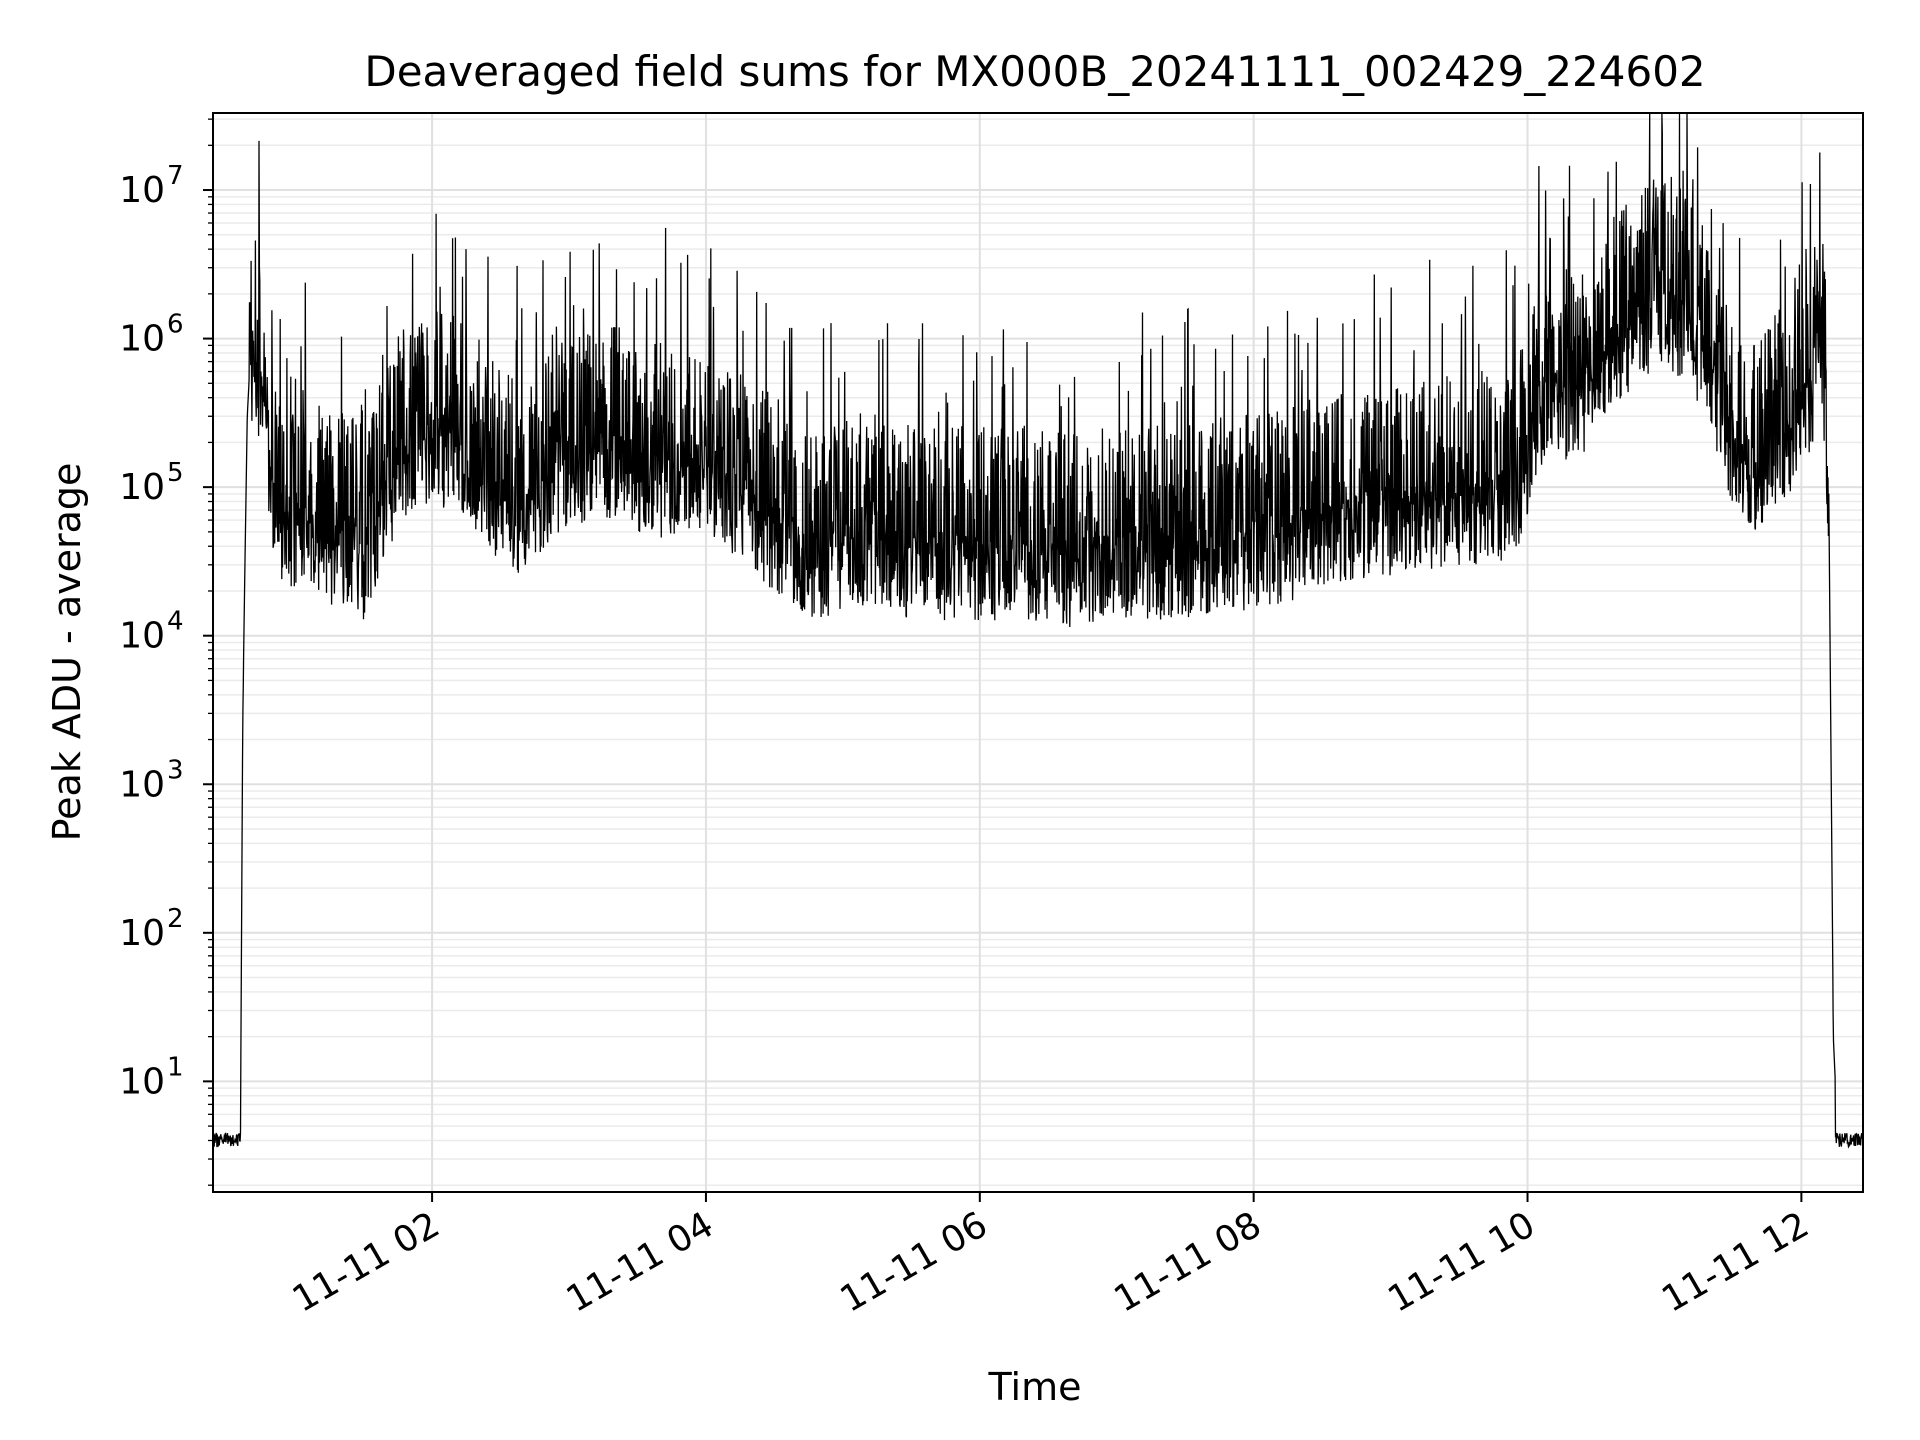  Describe the element at coordinates (1035, 1387) in the screenshot. I see `x-axis-label: Time` at that location.